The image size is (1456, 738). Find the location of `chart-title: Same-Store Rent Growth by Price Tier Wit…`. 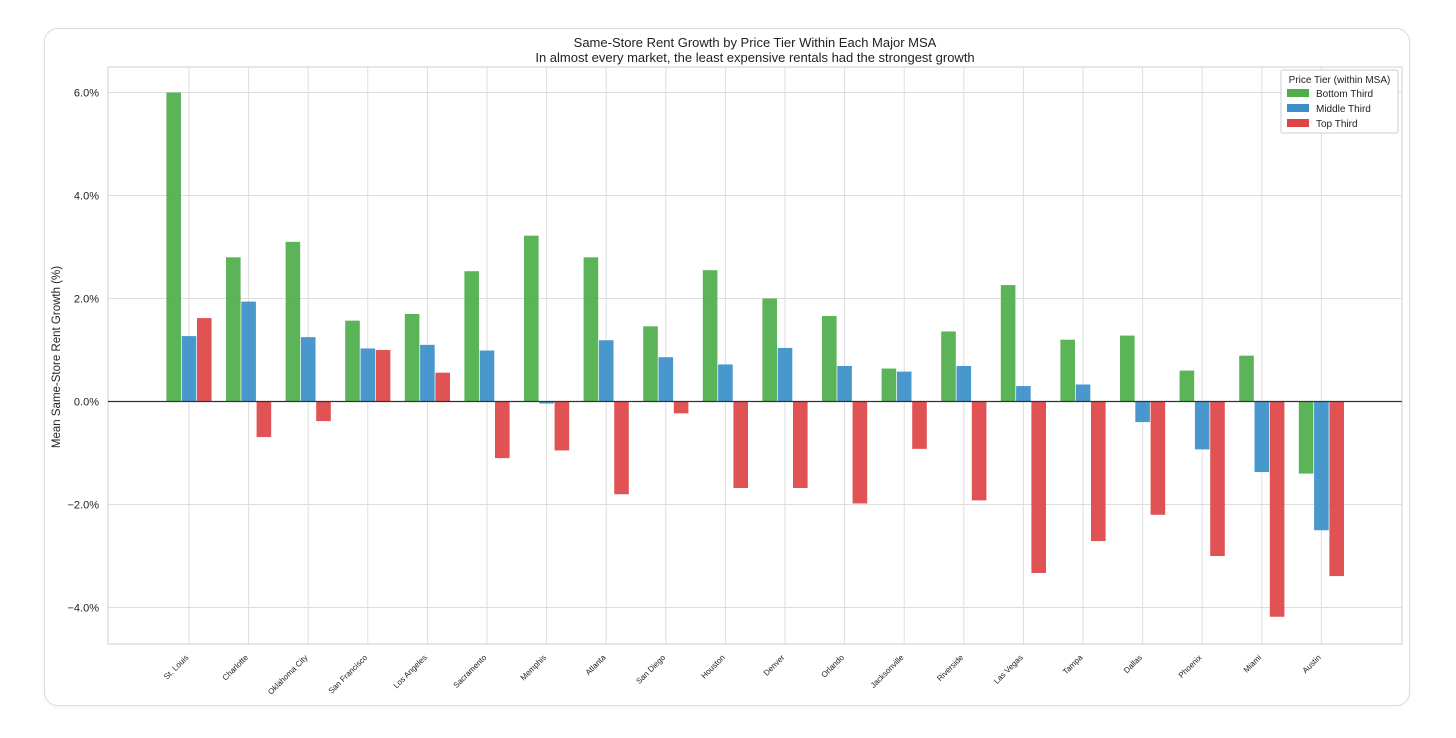

chart-title: Same-Store Rent Growth by Price Tier Wit… is located at coordinates (755, 42).